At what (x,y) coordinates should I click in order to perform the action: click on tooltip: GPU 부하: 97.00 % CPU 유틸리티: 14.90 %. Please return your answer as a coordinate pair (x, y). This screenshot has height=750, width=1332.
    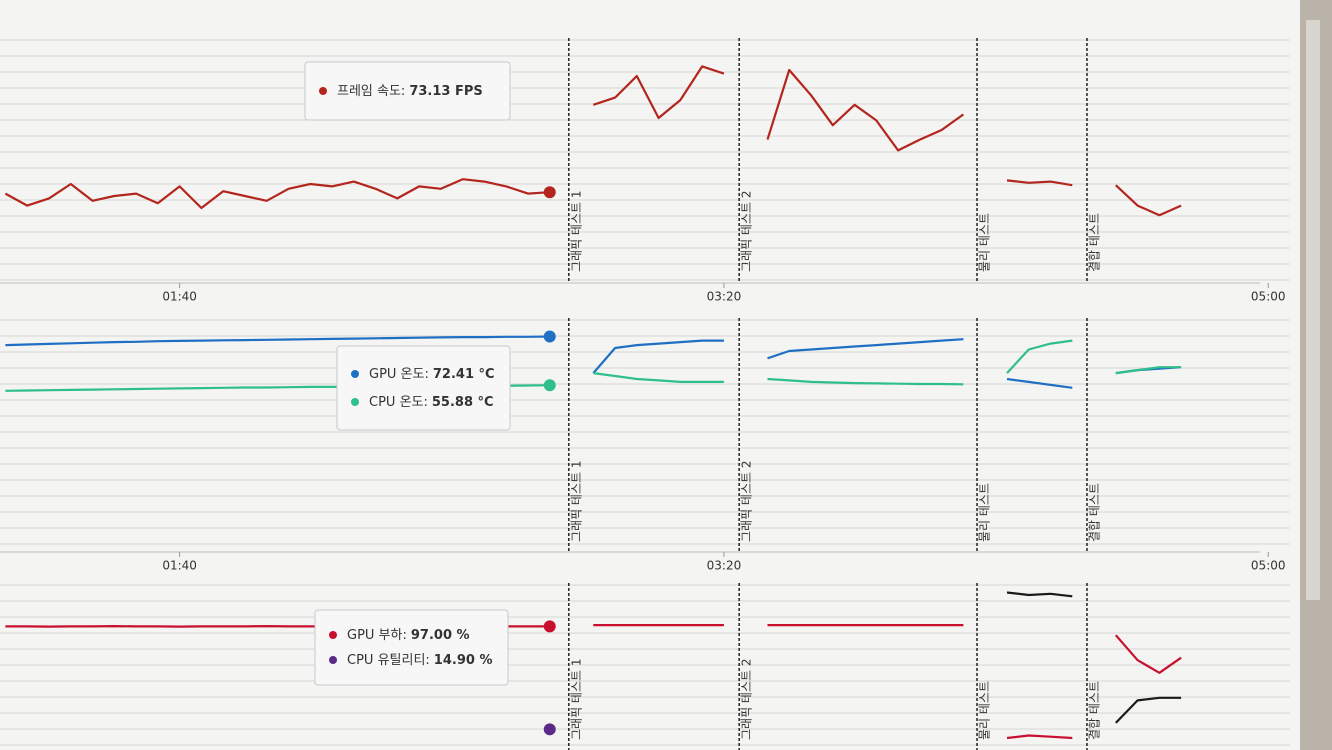
    Looking at the image, I should click on (411, 647).